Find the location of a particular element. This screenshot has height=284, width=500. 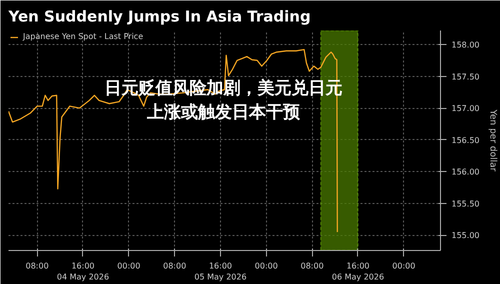

y-tick-label: 156.00 is located at coordinates (466, 172).